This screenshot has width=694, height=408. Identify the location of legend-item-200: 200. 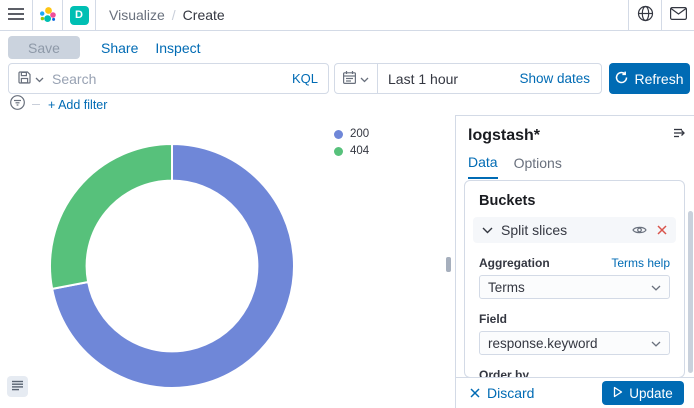
(351, 134).